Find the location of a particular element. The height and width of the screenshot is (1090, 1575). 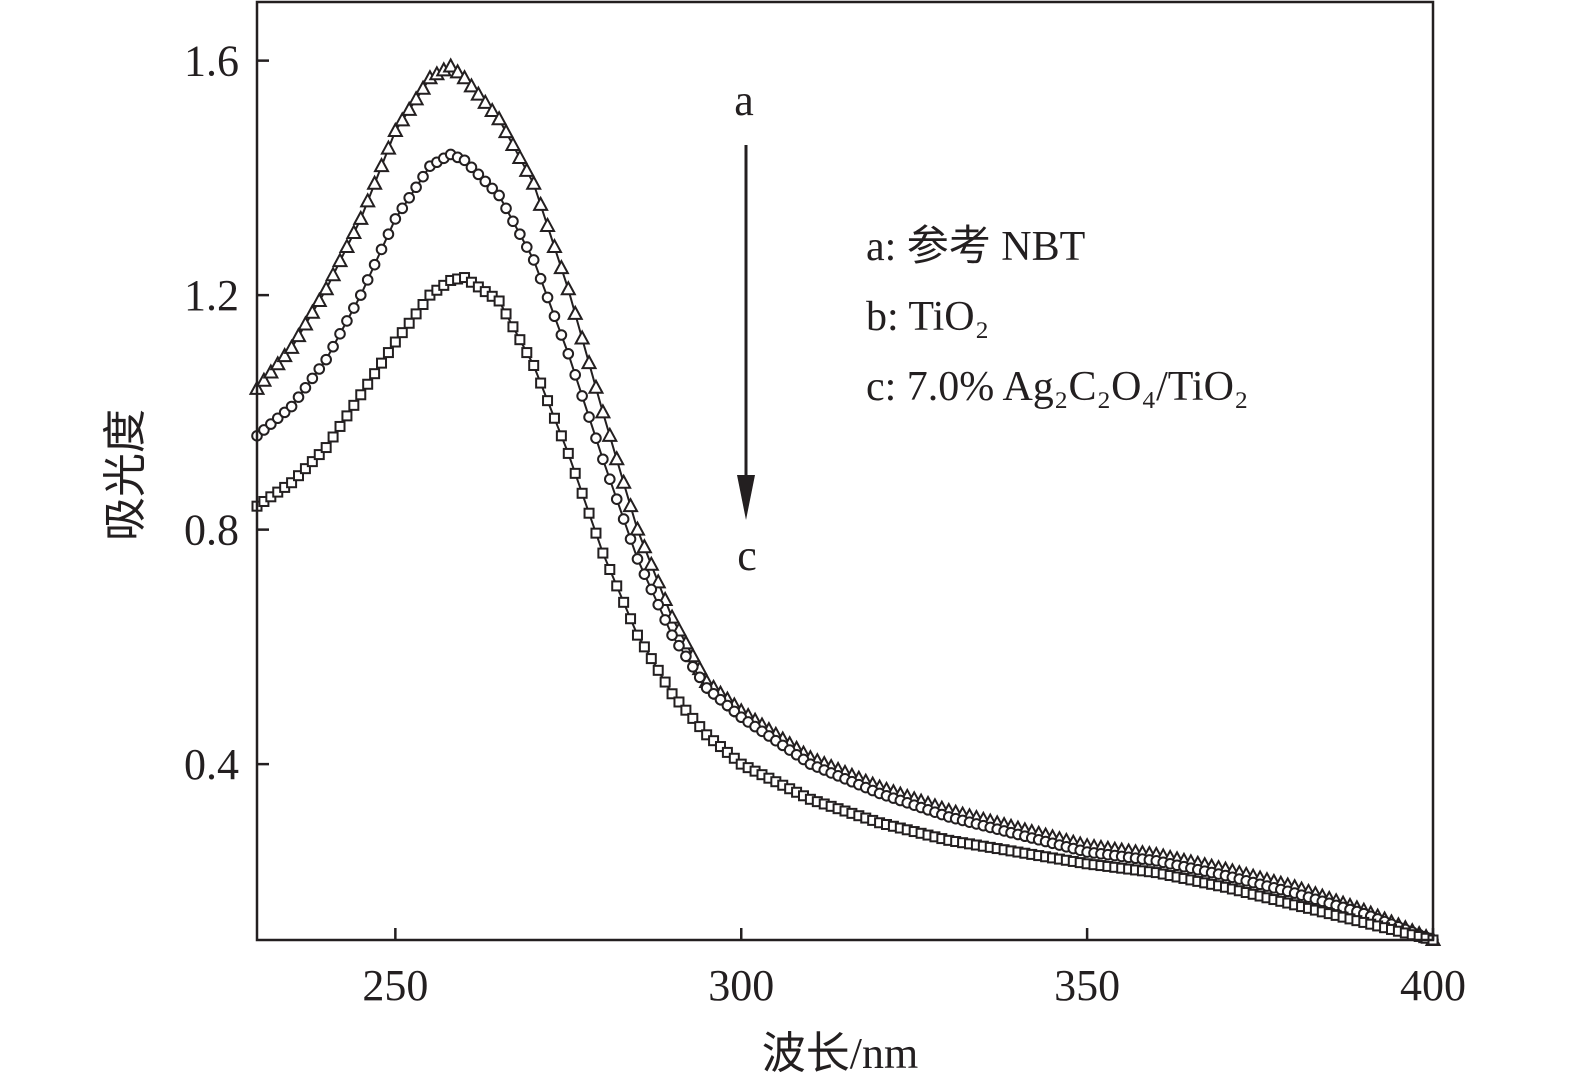

trend-arrow-head is located at coordinates (746, 497).